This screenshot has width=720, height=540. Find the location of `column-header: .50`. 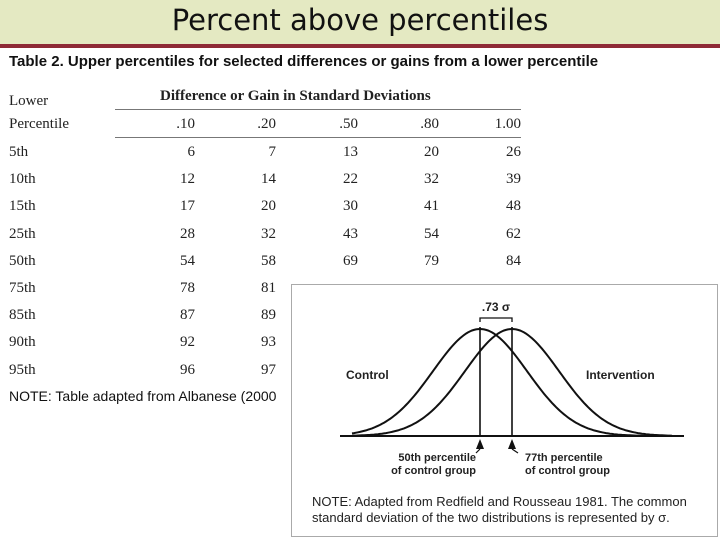

column-header: .50 is located at coordinates (348, 124).